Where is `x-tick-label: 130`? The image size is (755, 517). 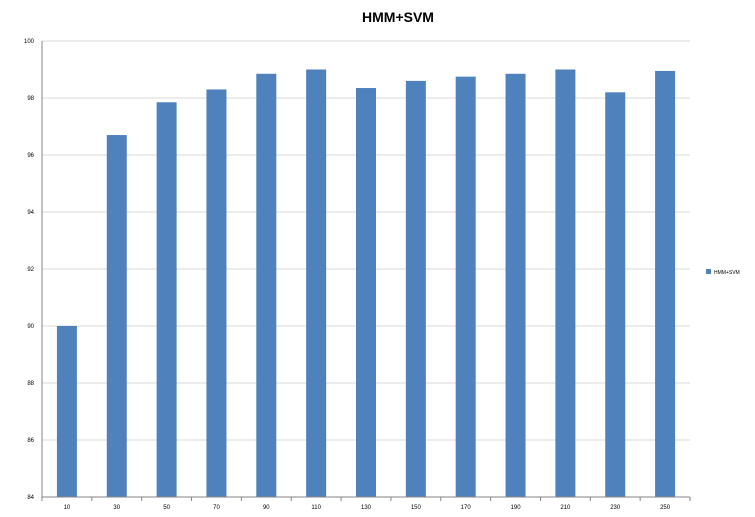
x-tick-label: 130 is located at coordinates (366, 508).